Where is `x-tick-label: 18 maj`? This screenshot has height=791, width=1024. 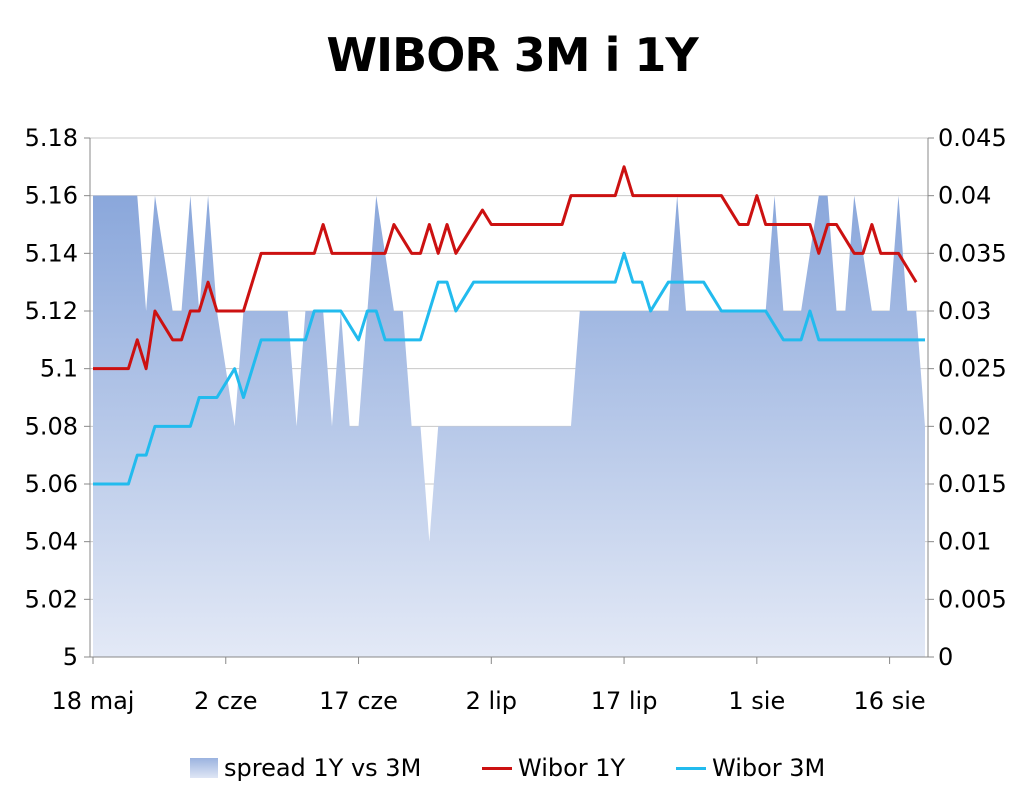 x-tick-label: 18 maj is located at coordinates (93, 701).